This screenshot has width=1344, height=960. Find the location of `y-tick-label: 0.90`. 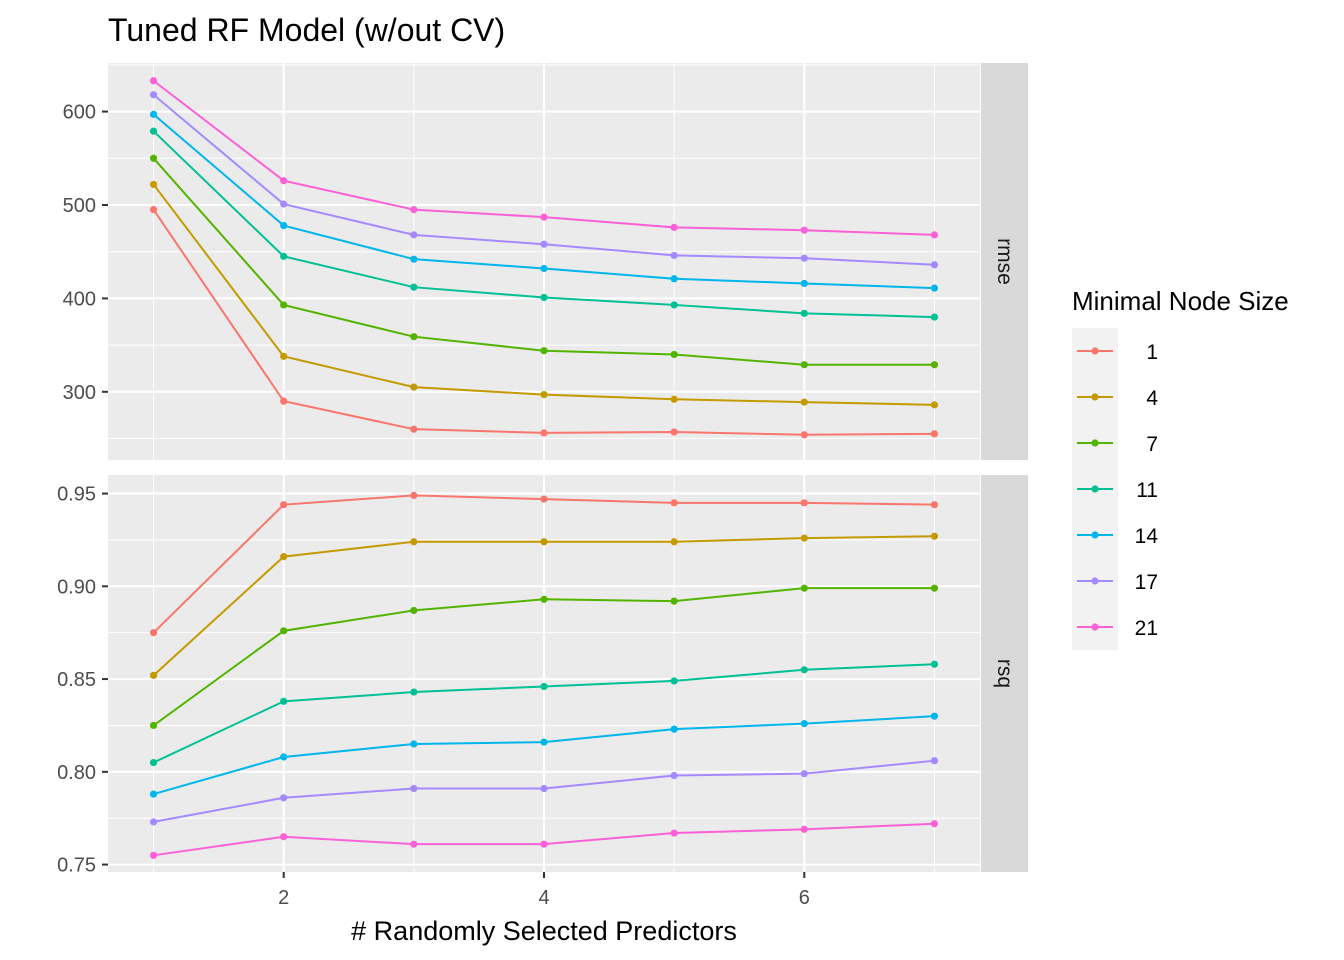

y-tick-label: 0.90 is located at coordinates (76, 587).